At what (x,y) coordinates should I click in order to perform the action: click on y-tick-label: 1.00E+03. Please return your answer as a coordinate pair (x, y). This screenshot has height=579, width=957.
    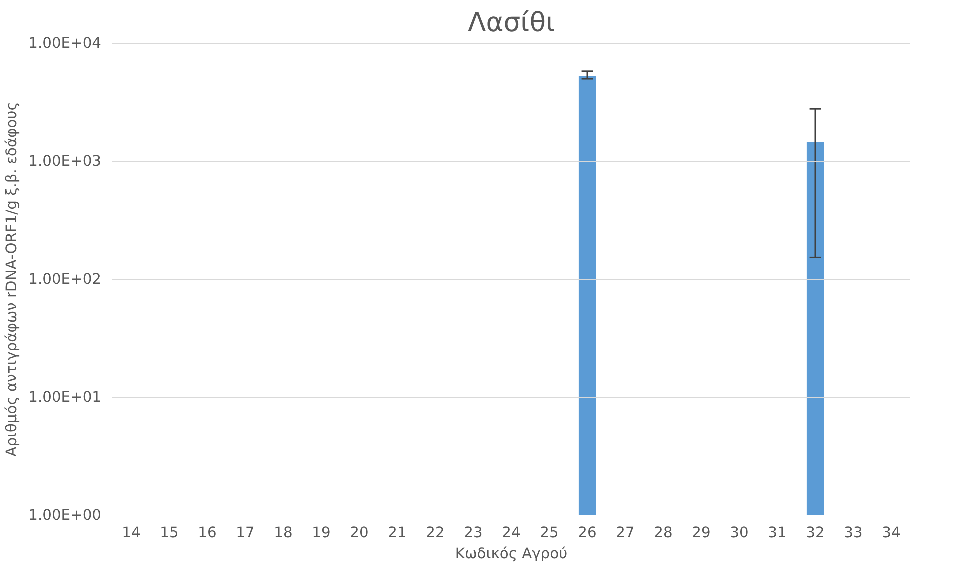
    Looking at the image, I should click on (65, 161).